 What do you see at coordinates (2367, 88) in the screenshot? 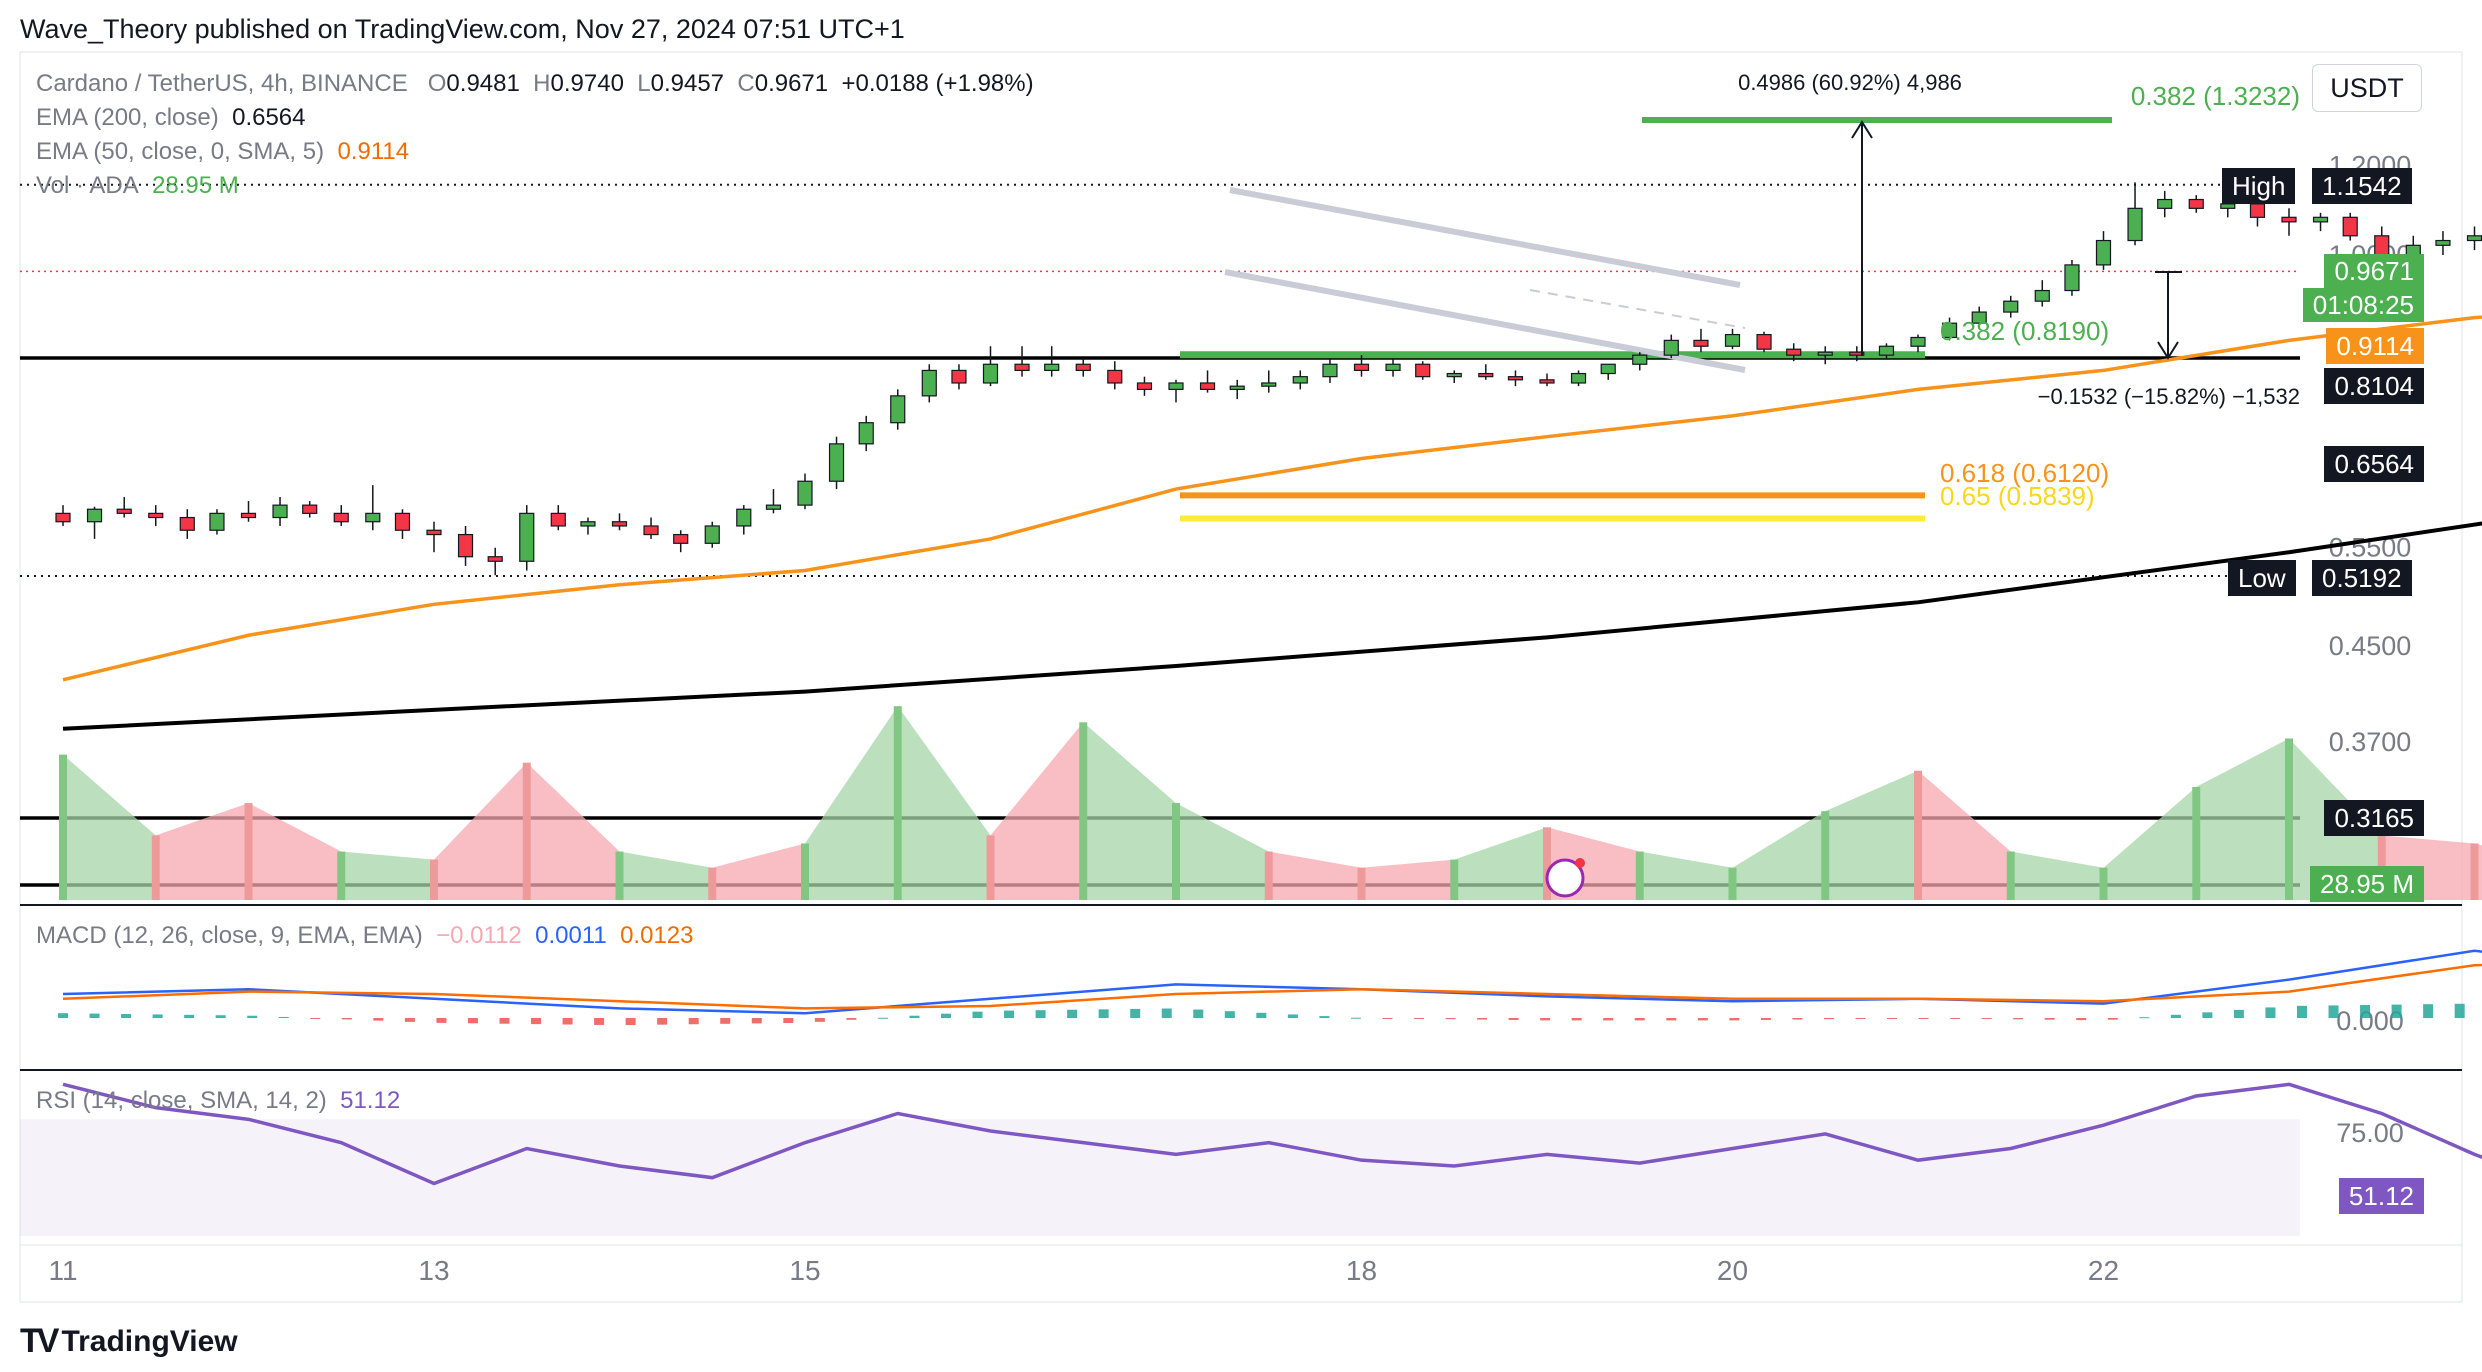
I see `currency-button: USDT` at bounding box center [2367, 88].